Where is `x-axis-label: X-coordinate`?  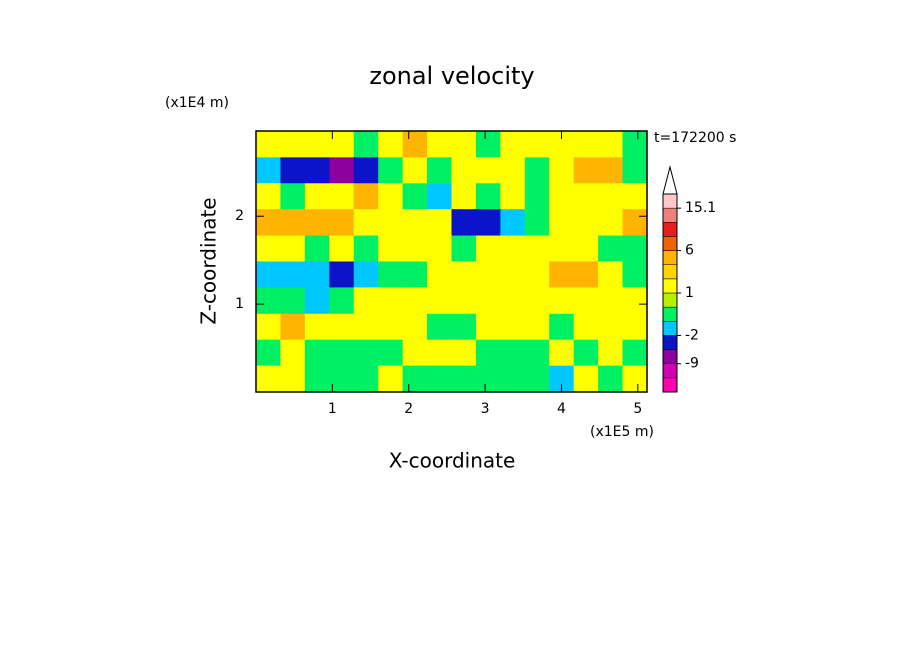 x-axis-label: X-coordinate is located at coordinates (452, 461).